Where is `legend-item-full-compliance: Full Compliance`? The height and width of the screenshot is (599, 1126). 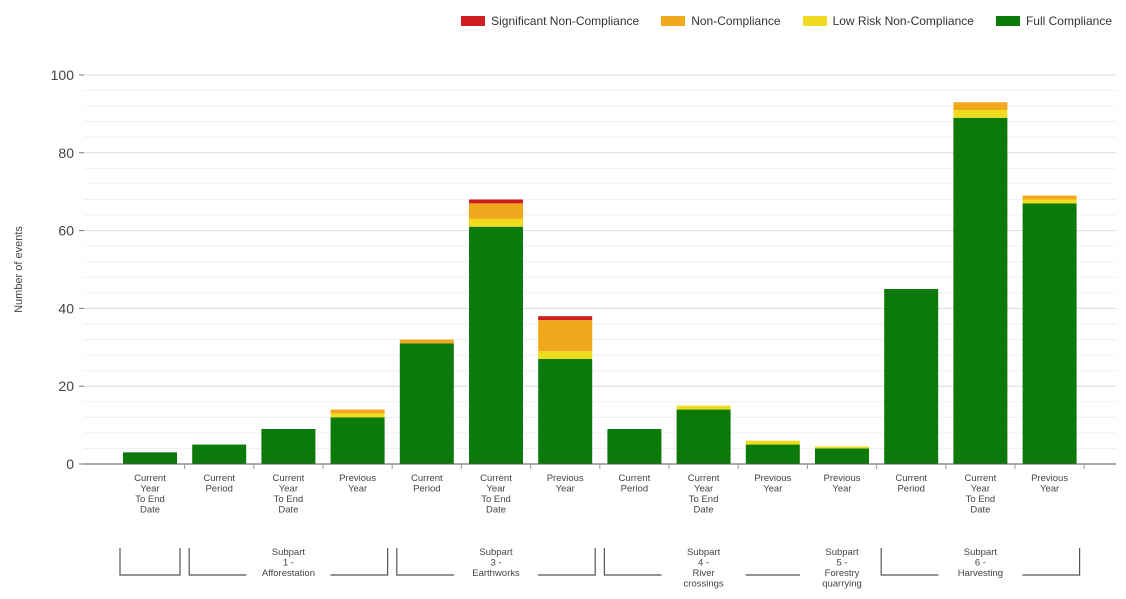
legend-item-full-compliance: Full Compliance is located at coordinates (1053, 21).